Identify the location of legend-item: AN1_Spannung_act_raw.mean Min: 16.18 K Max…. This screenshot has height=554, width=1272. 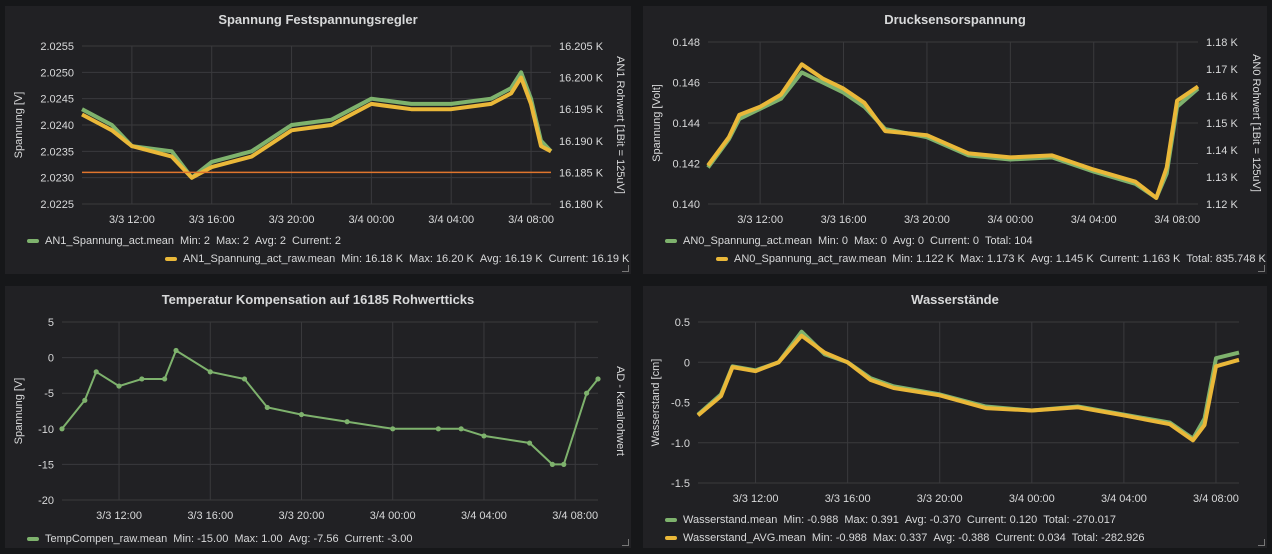
(400, 259).